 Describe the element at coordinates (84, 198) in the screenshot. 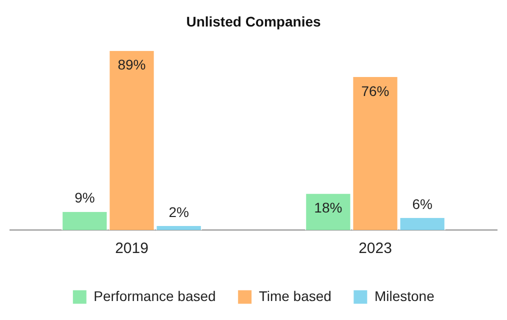

I see `data-label: 9%` at that location.